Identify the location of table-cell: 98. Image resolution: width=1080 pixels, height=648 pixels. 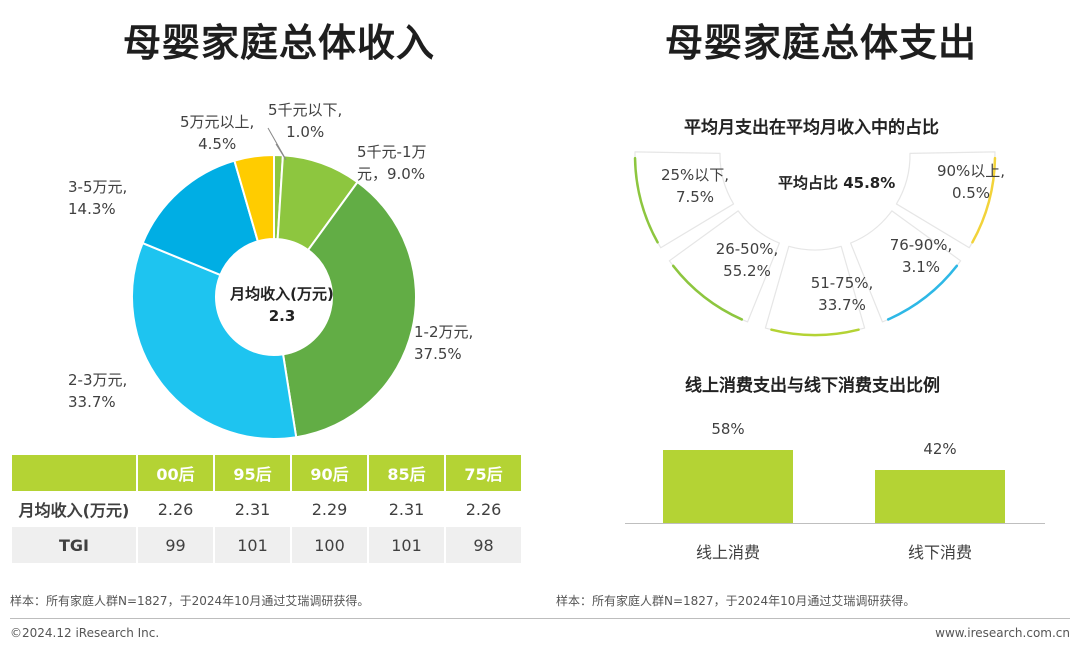
(483, 545).